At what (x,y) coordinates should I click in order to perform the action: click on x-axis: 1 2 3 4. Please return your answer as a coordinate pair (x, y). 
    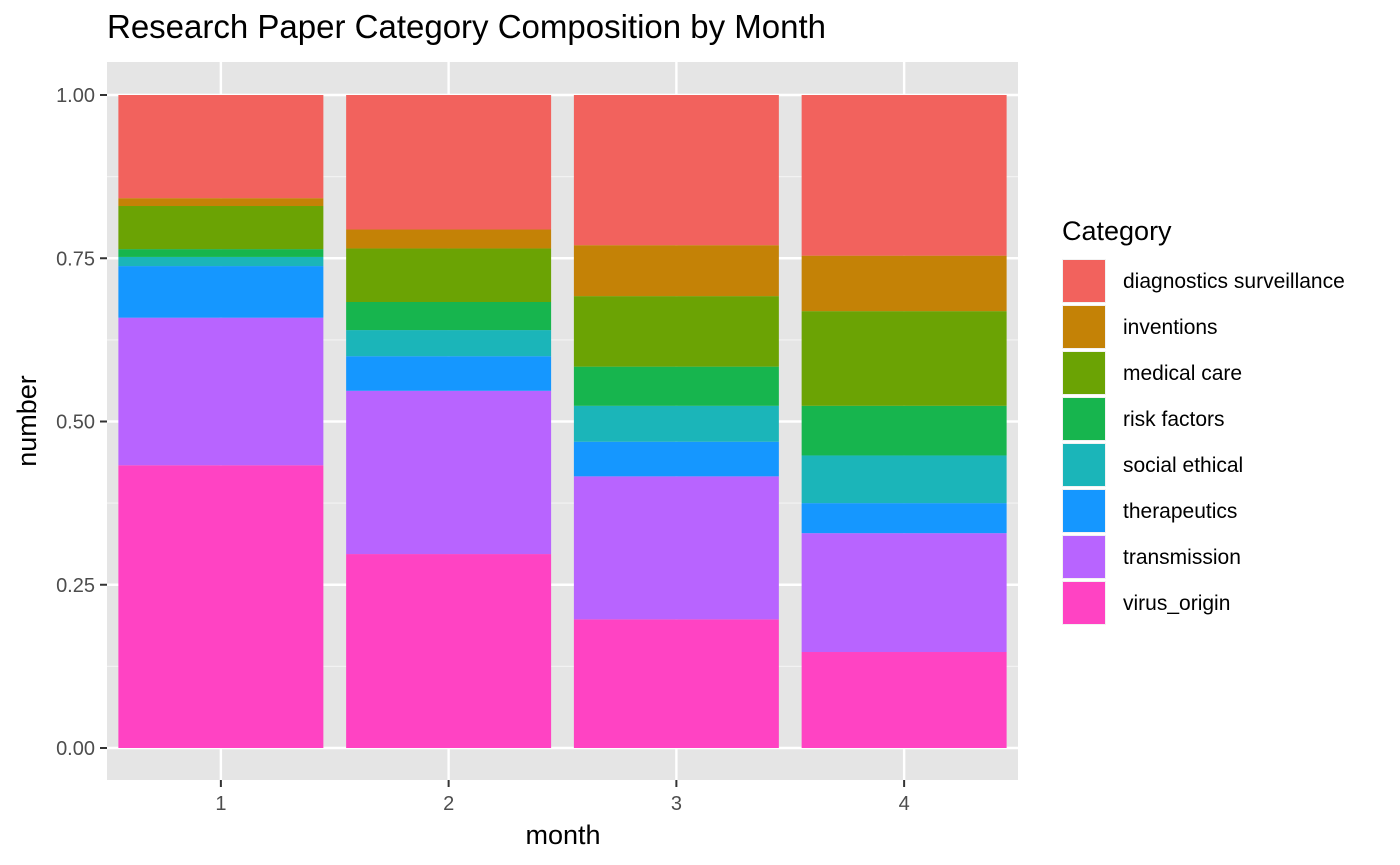
    Looking at the image, I should click on (562, 797).